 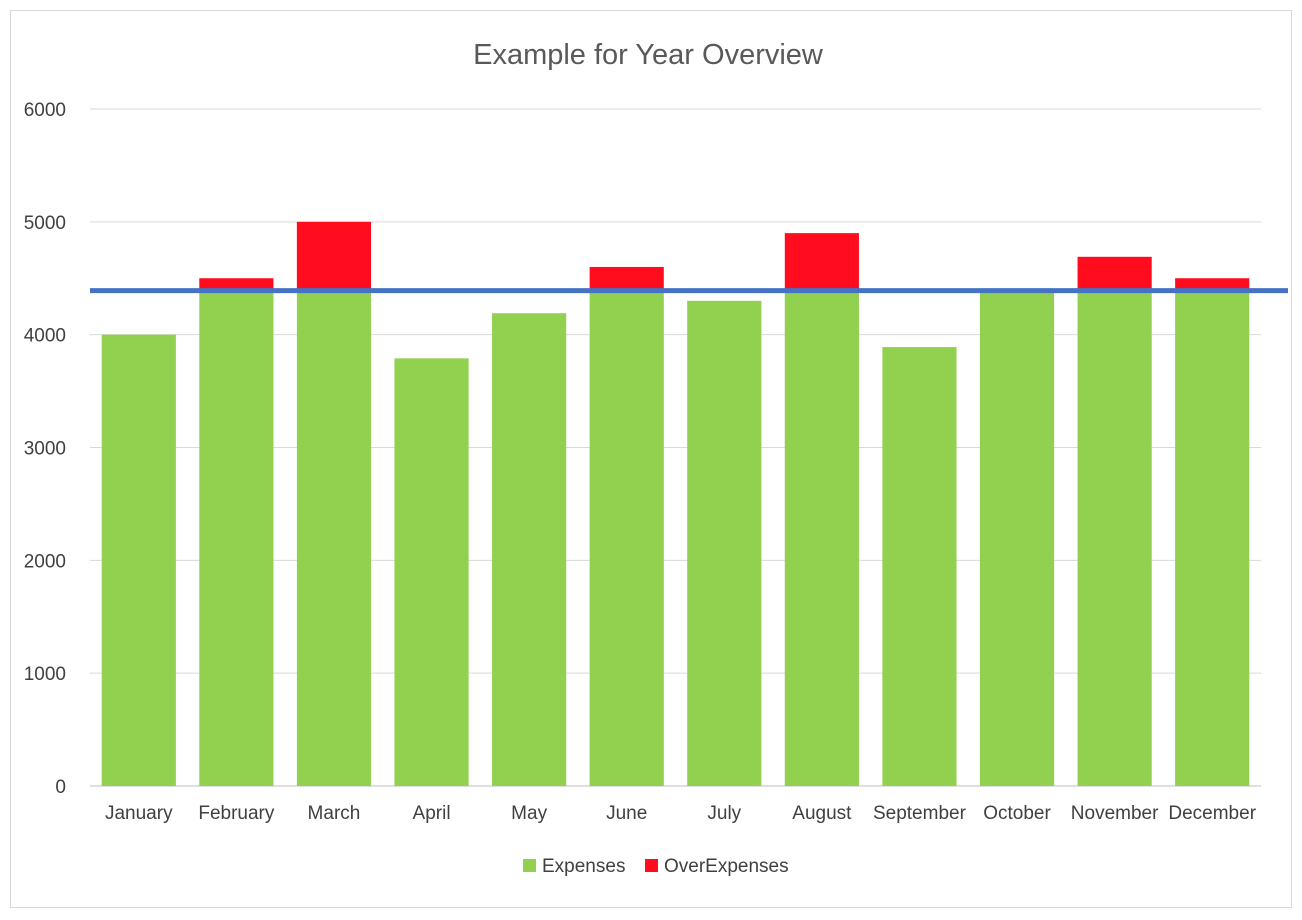 I want to click on x-tick-label: October, so click(x=1017, y=813).